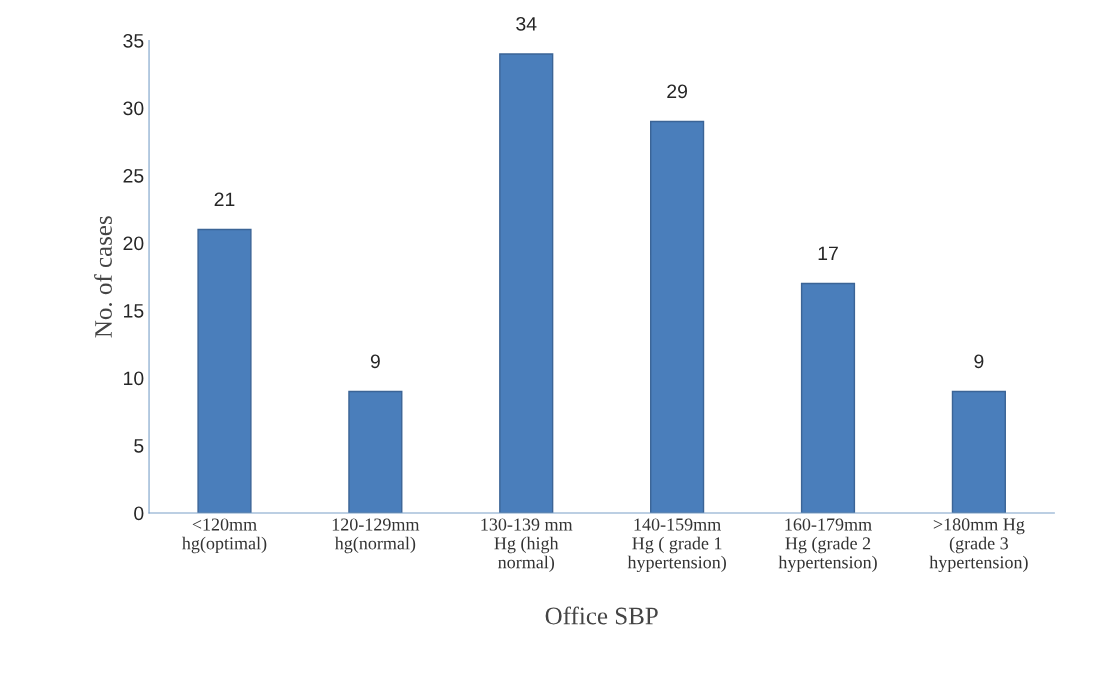  What do you see at coordinates (139, 513) in the screenshot?
I see `y-tick-label: 0` at bounding box center [139, 513].